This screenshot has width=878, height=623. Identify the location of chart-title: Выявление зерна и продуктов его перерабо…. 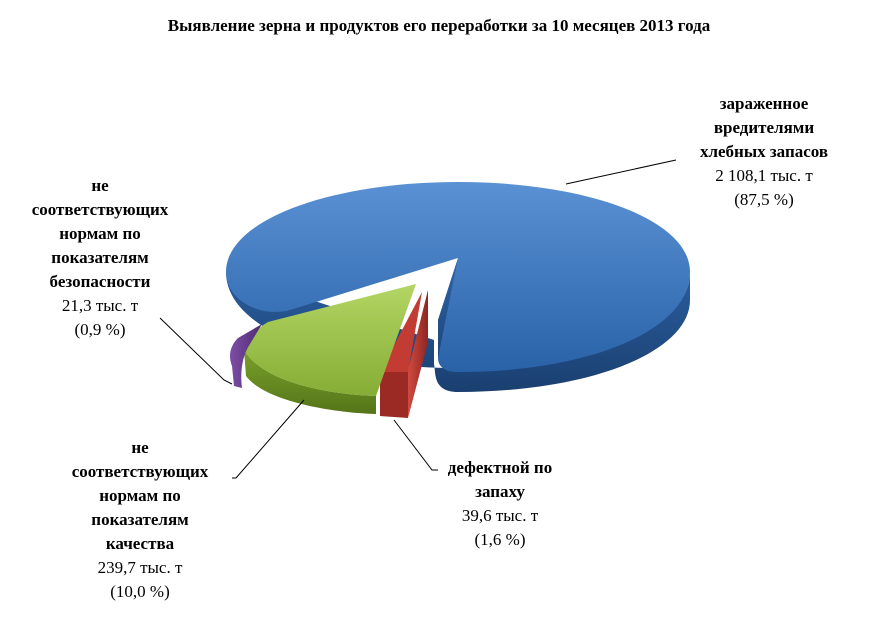
(439, 25).